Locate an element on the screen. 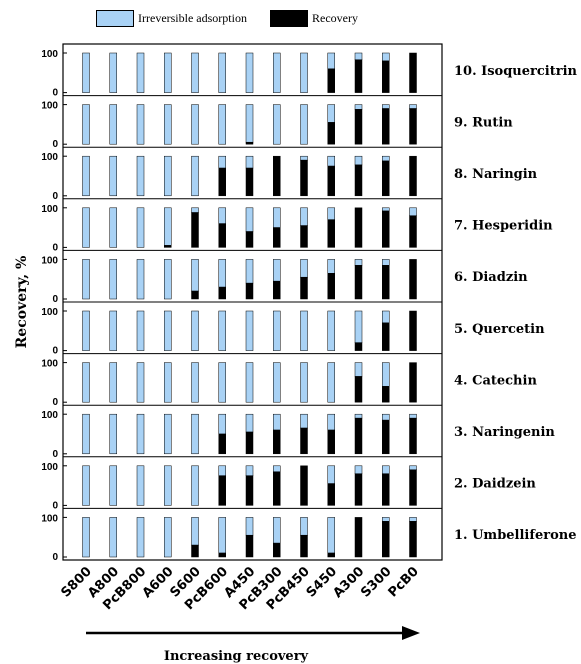 This screenshot has width=581, height=664. panel-label: 9. Rutin is located at coordinates (483, 122).